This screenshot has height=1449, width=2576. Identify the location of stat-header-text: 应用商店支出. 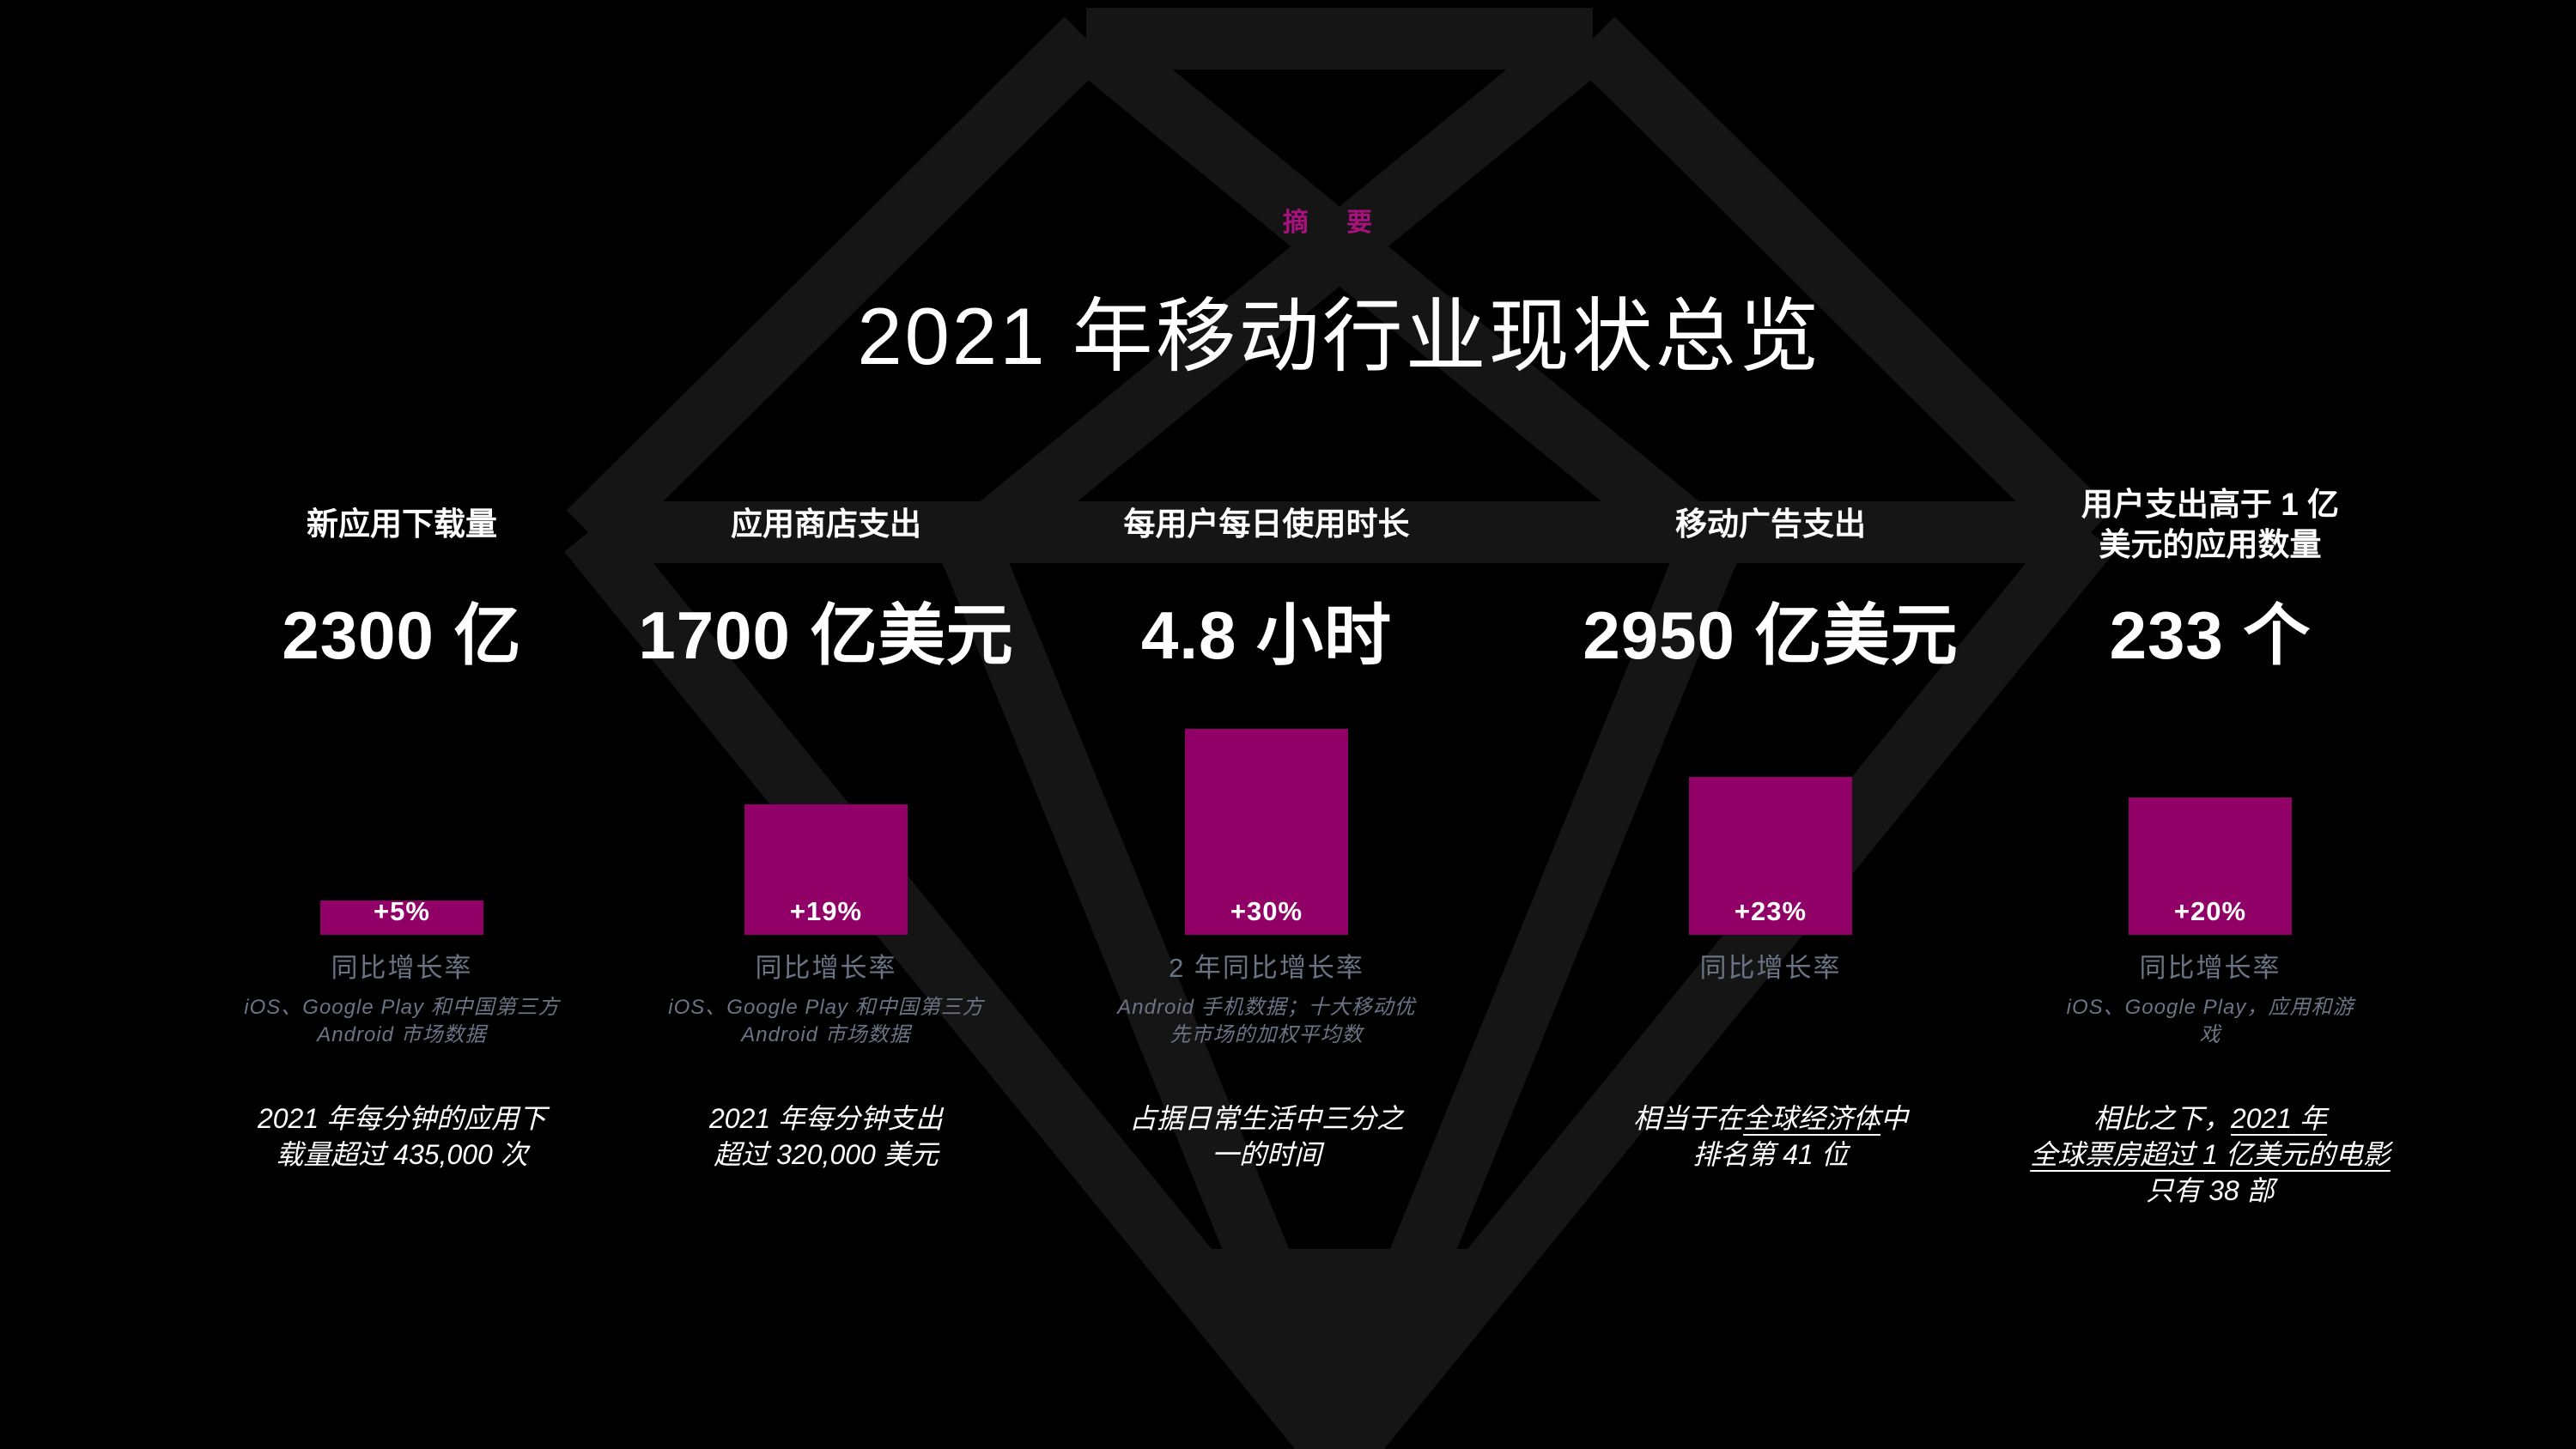
(826, 524).